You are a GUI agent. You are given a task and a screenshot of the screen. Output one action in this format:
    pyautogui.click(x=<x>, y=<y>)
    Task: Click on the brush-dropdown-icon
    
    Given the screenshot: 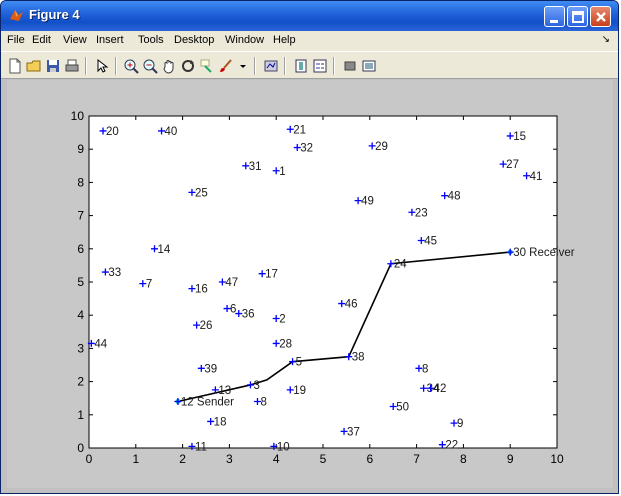 What is the action you would take?
    pyautogui.click(x=243, y=66)
    